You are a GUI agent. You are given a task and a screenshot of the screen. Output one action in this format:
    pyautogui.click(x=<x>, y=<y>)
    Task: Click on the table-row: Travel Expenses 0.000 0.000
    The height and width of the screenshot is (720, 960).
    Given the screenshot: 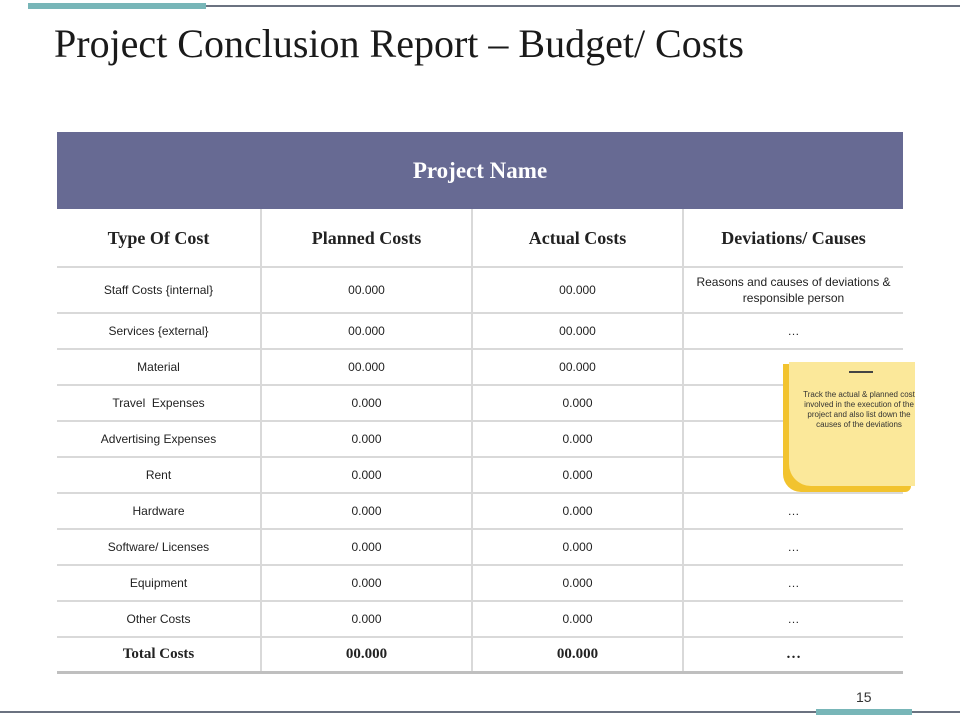 What is the action you would take?
    pyautogui.click(x=480, y=403)
    